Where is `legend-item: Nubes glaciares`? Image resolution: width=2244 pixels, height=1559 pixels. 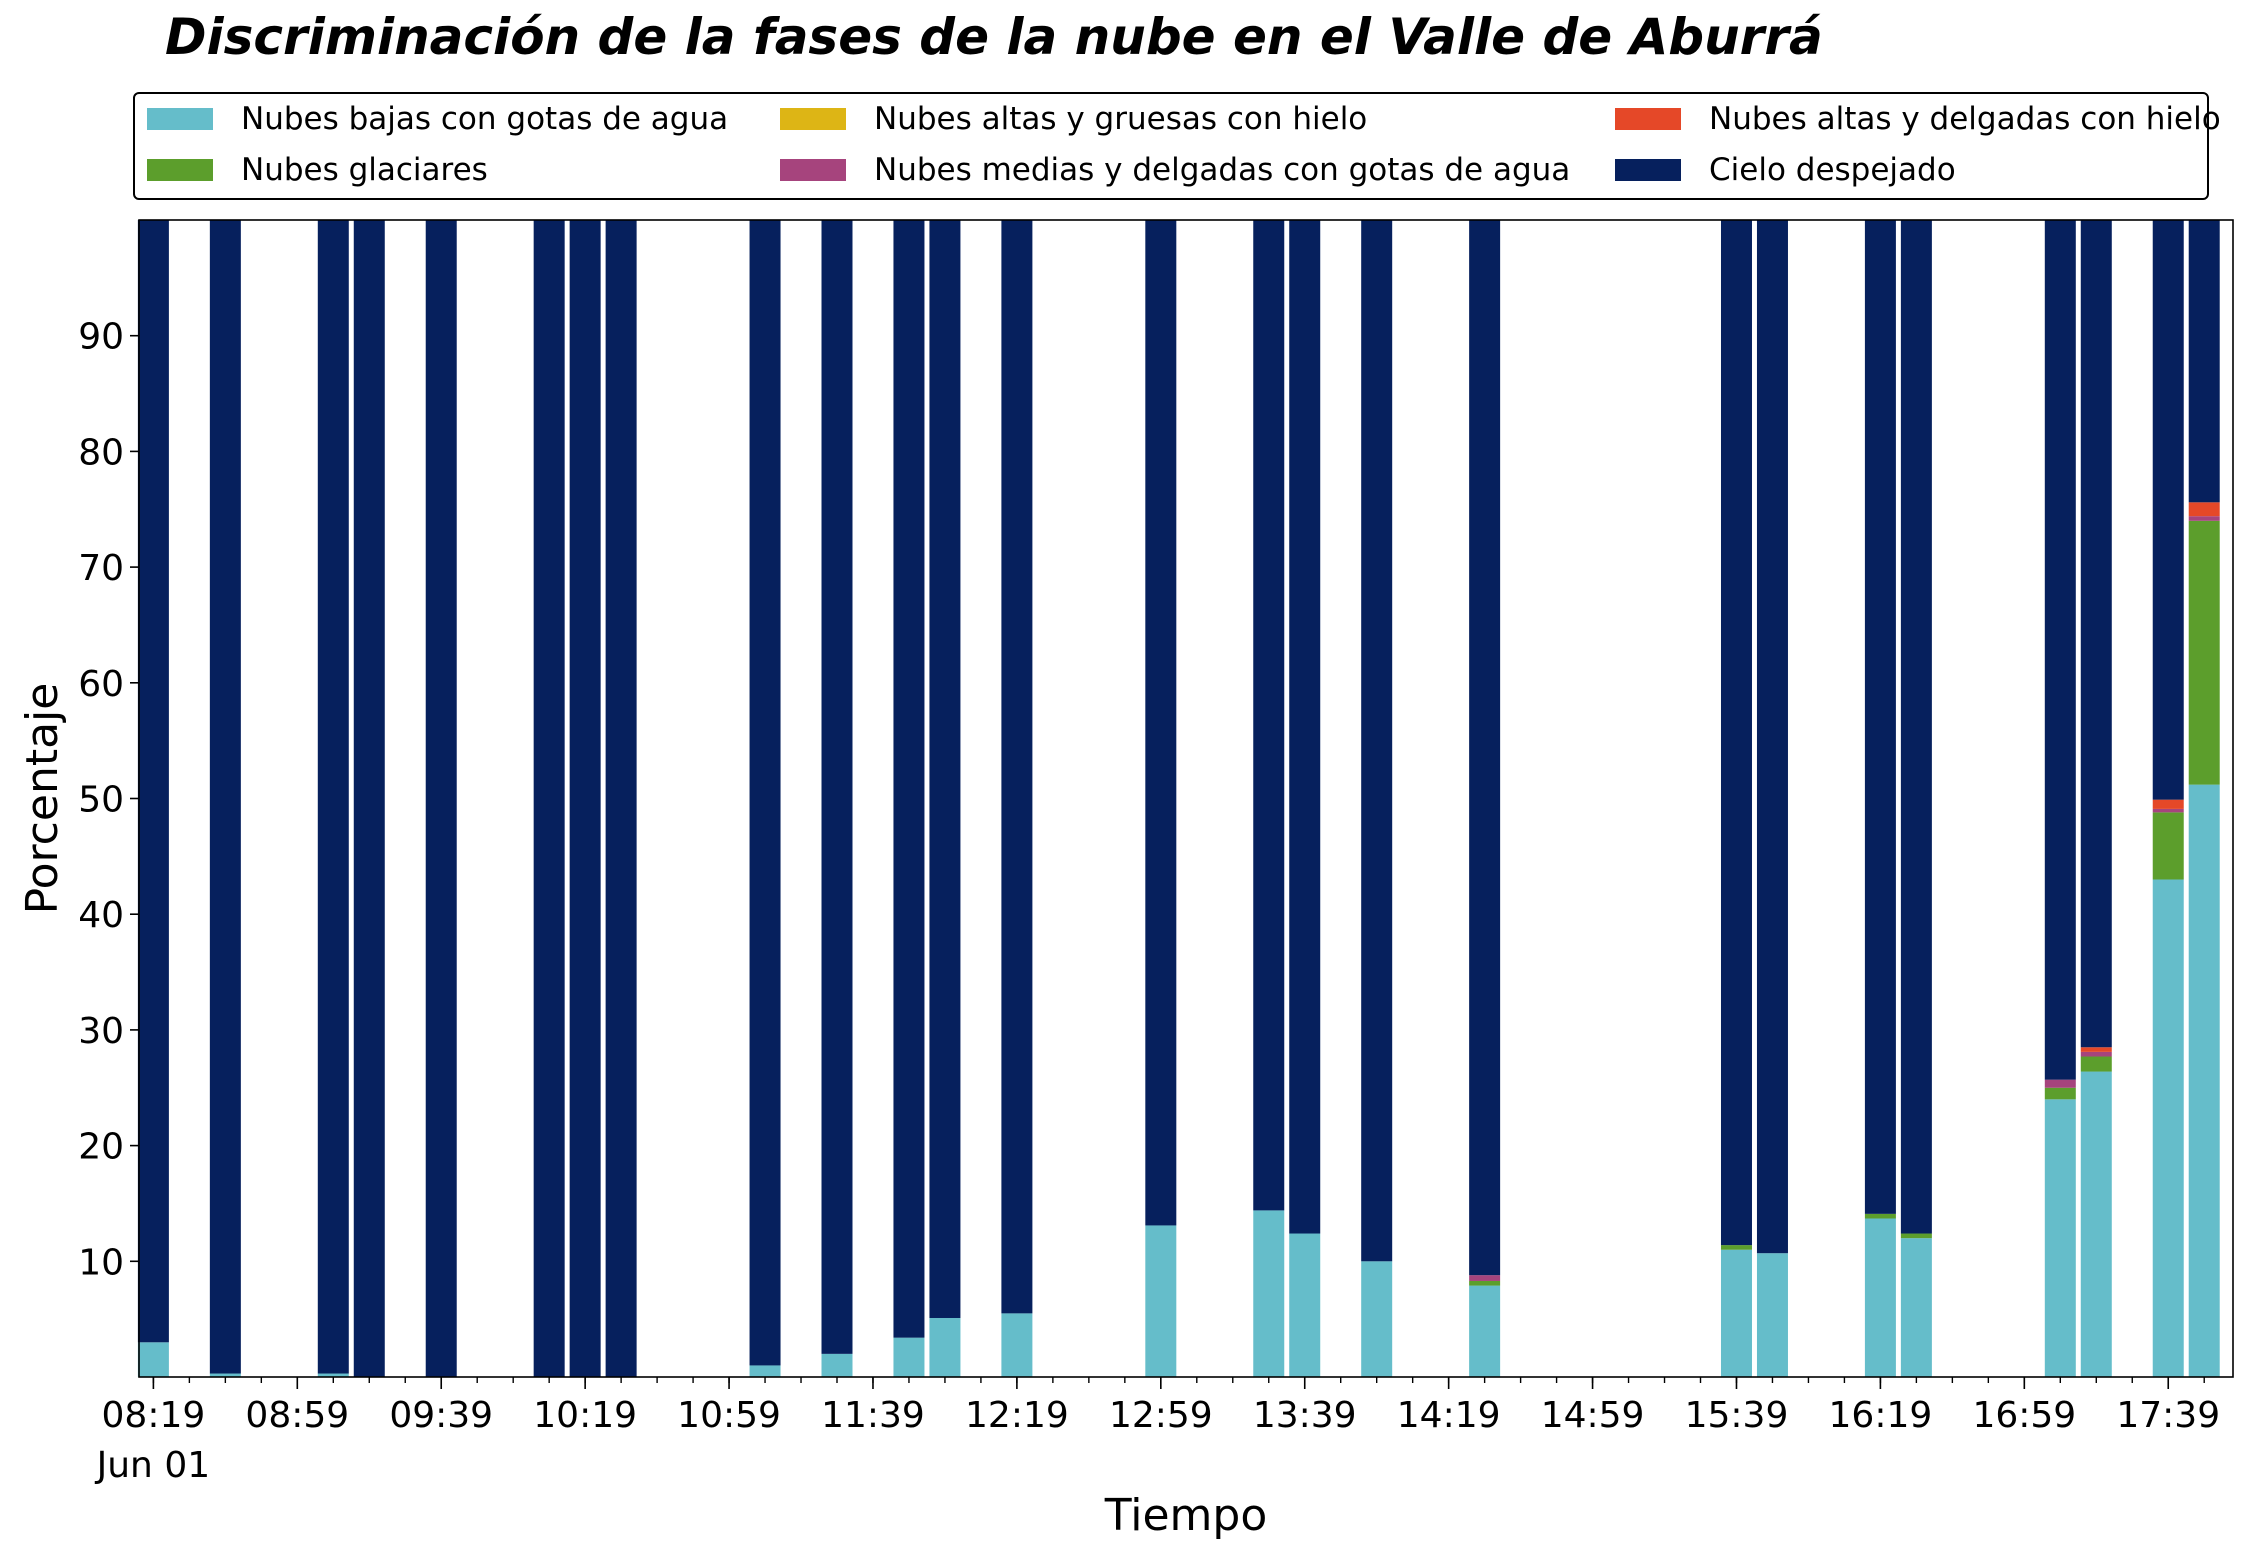
legend-item: Nubes glaciares is located at coordinates (317, 170).